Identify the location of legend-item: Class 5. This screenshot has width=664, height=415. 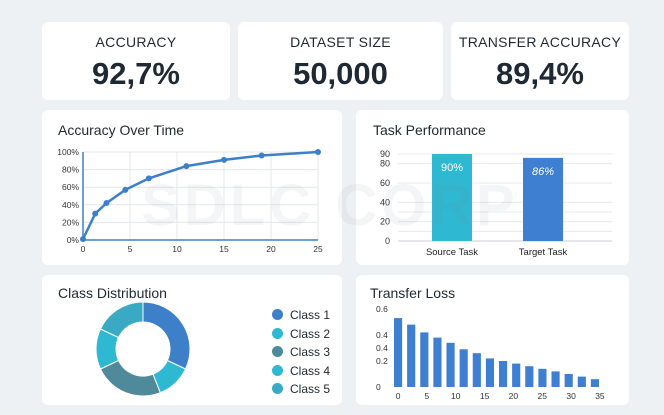
(301, 389).